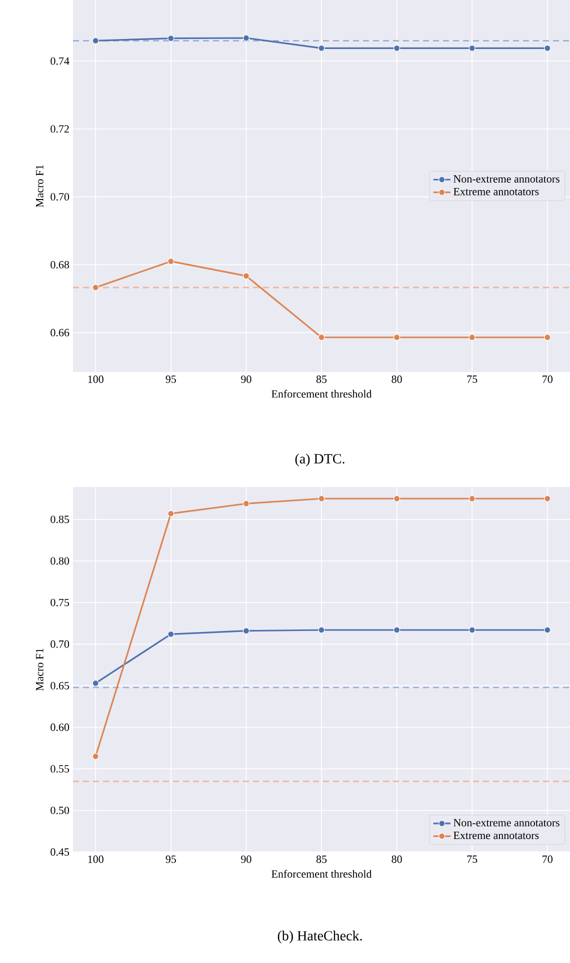 The height and width of the screenshot is (963, 570). I want to click on text: (a) DTC., so click(319, 460).